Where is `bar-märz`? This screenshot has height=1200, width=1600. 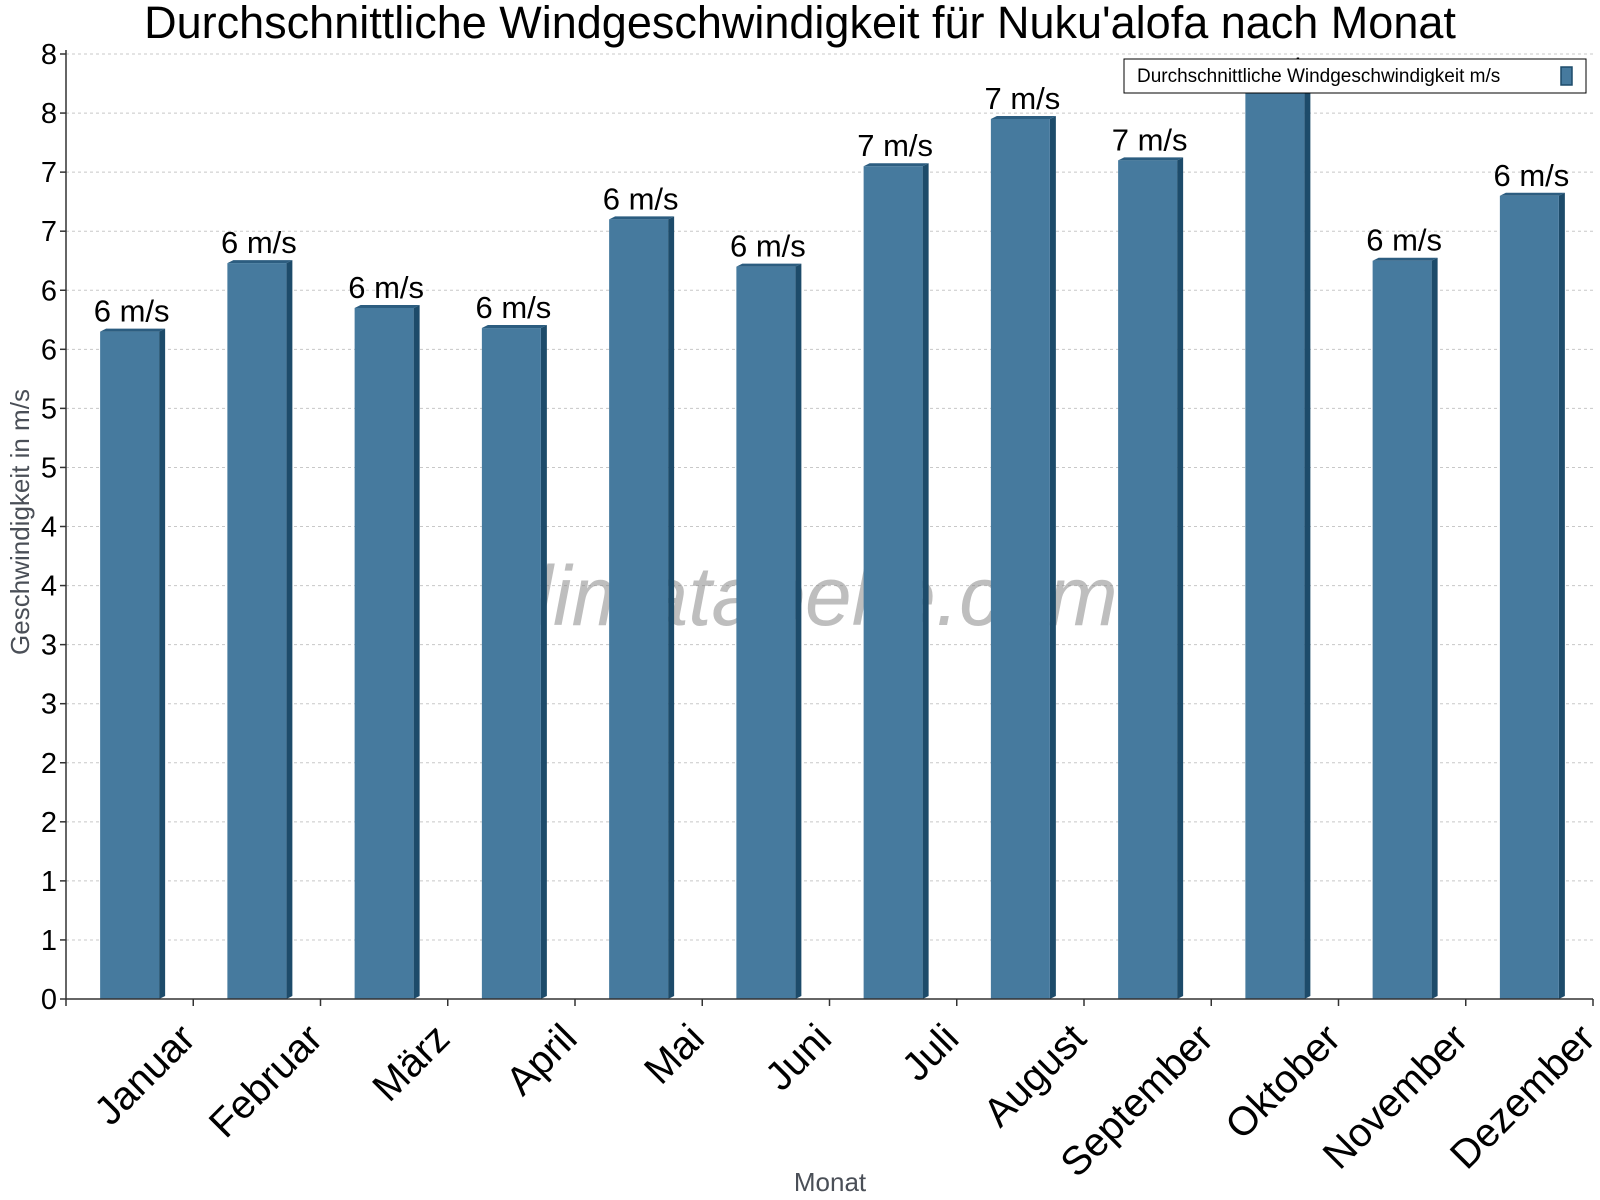
bar-märz is located at coordinates (387, 651).